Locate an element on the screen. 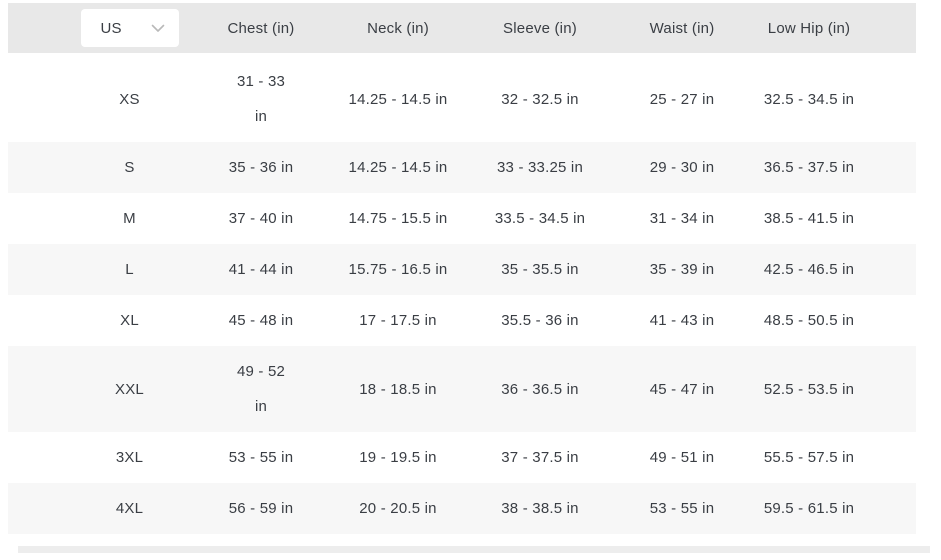 This screenshot has height=560, width=941. size-cell: M is located at coordinates (101, 218).